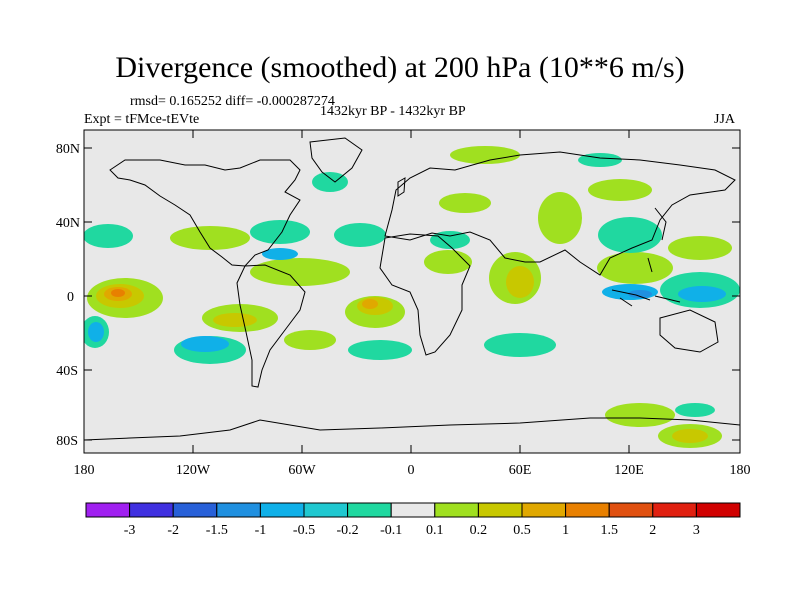 The height and width of the screenshot is (600, 800). Describe the element at coordinates (232, 101) in the screenshot. I see `stats-text: rmsd= 0.165252 diff= -0.000287274` at that location.